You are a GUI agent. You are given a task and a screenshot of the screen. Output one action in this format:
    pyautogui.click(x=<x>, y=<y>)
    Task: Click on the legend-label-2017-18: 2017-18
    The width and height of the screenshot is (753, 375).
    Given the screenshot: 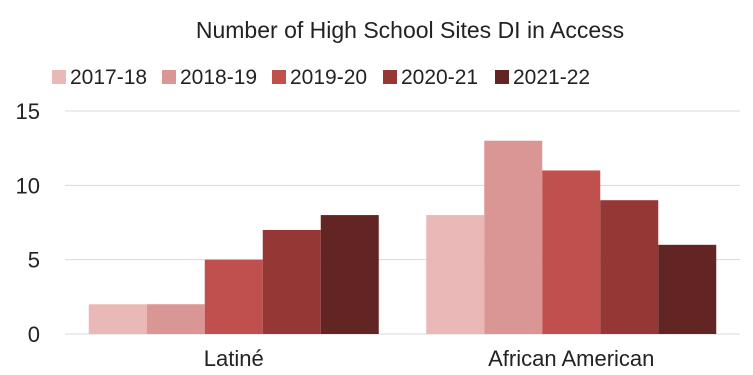 What is the action you would take?
    pyautogui.click(x=108, y=77)
    